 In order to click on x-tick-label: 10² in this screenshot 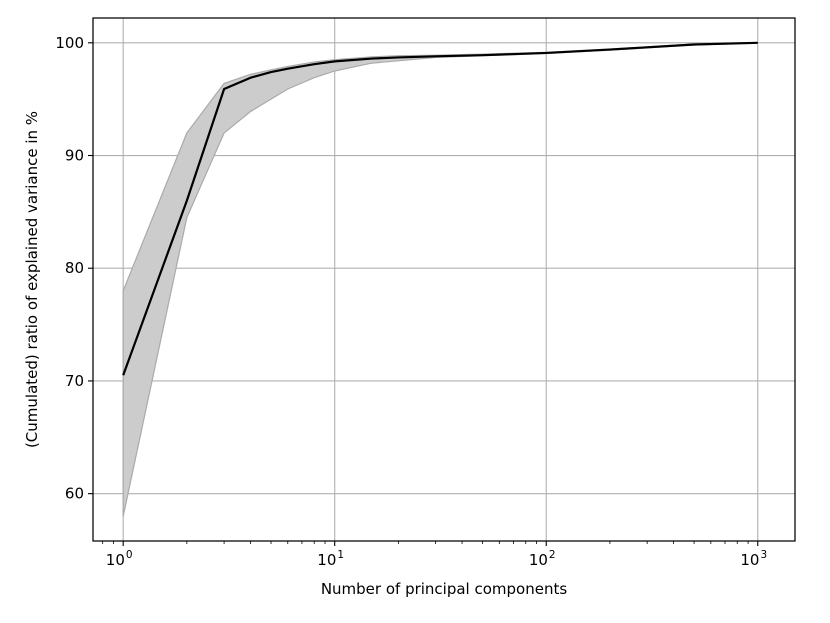, I will do `click(542, 559)`.